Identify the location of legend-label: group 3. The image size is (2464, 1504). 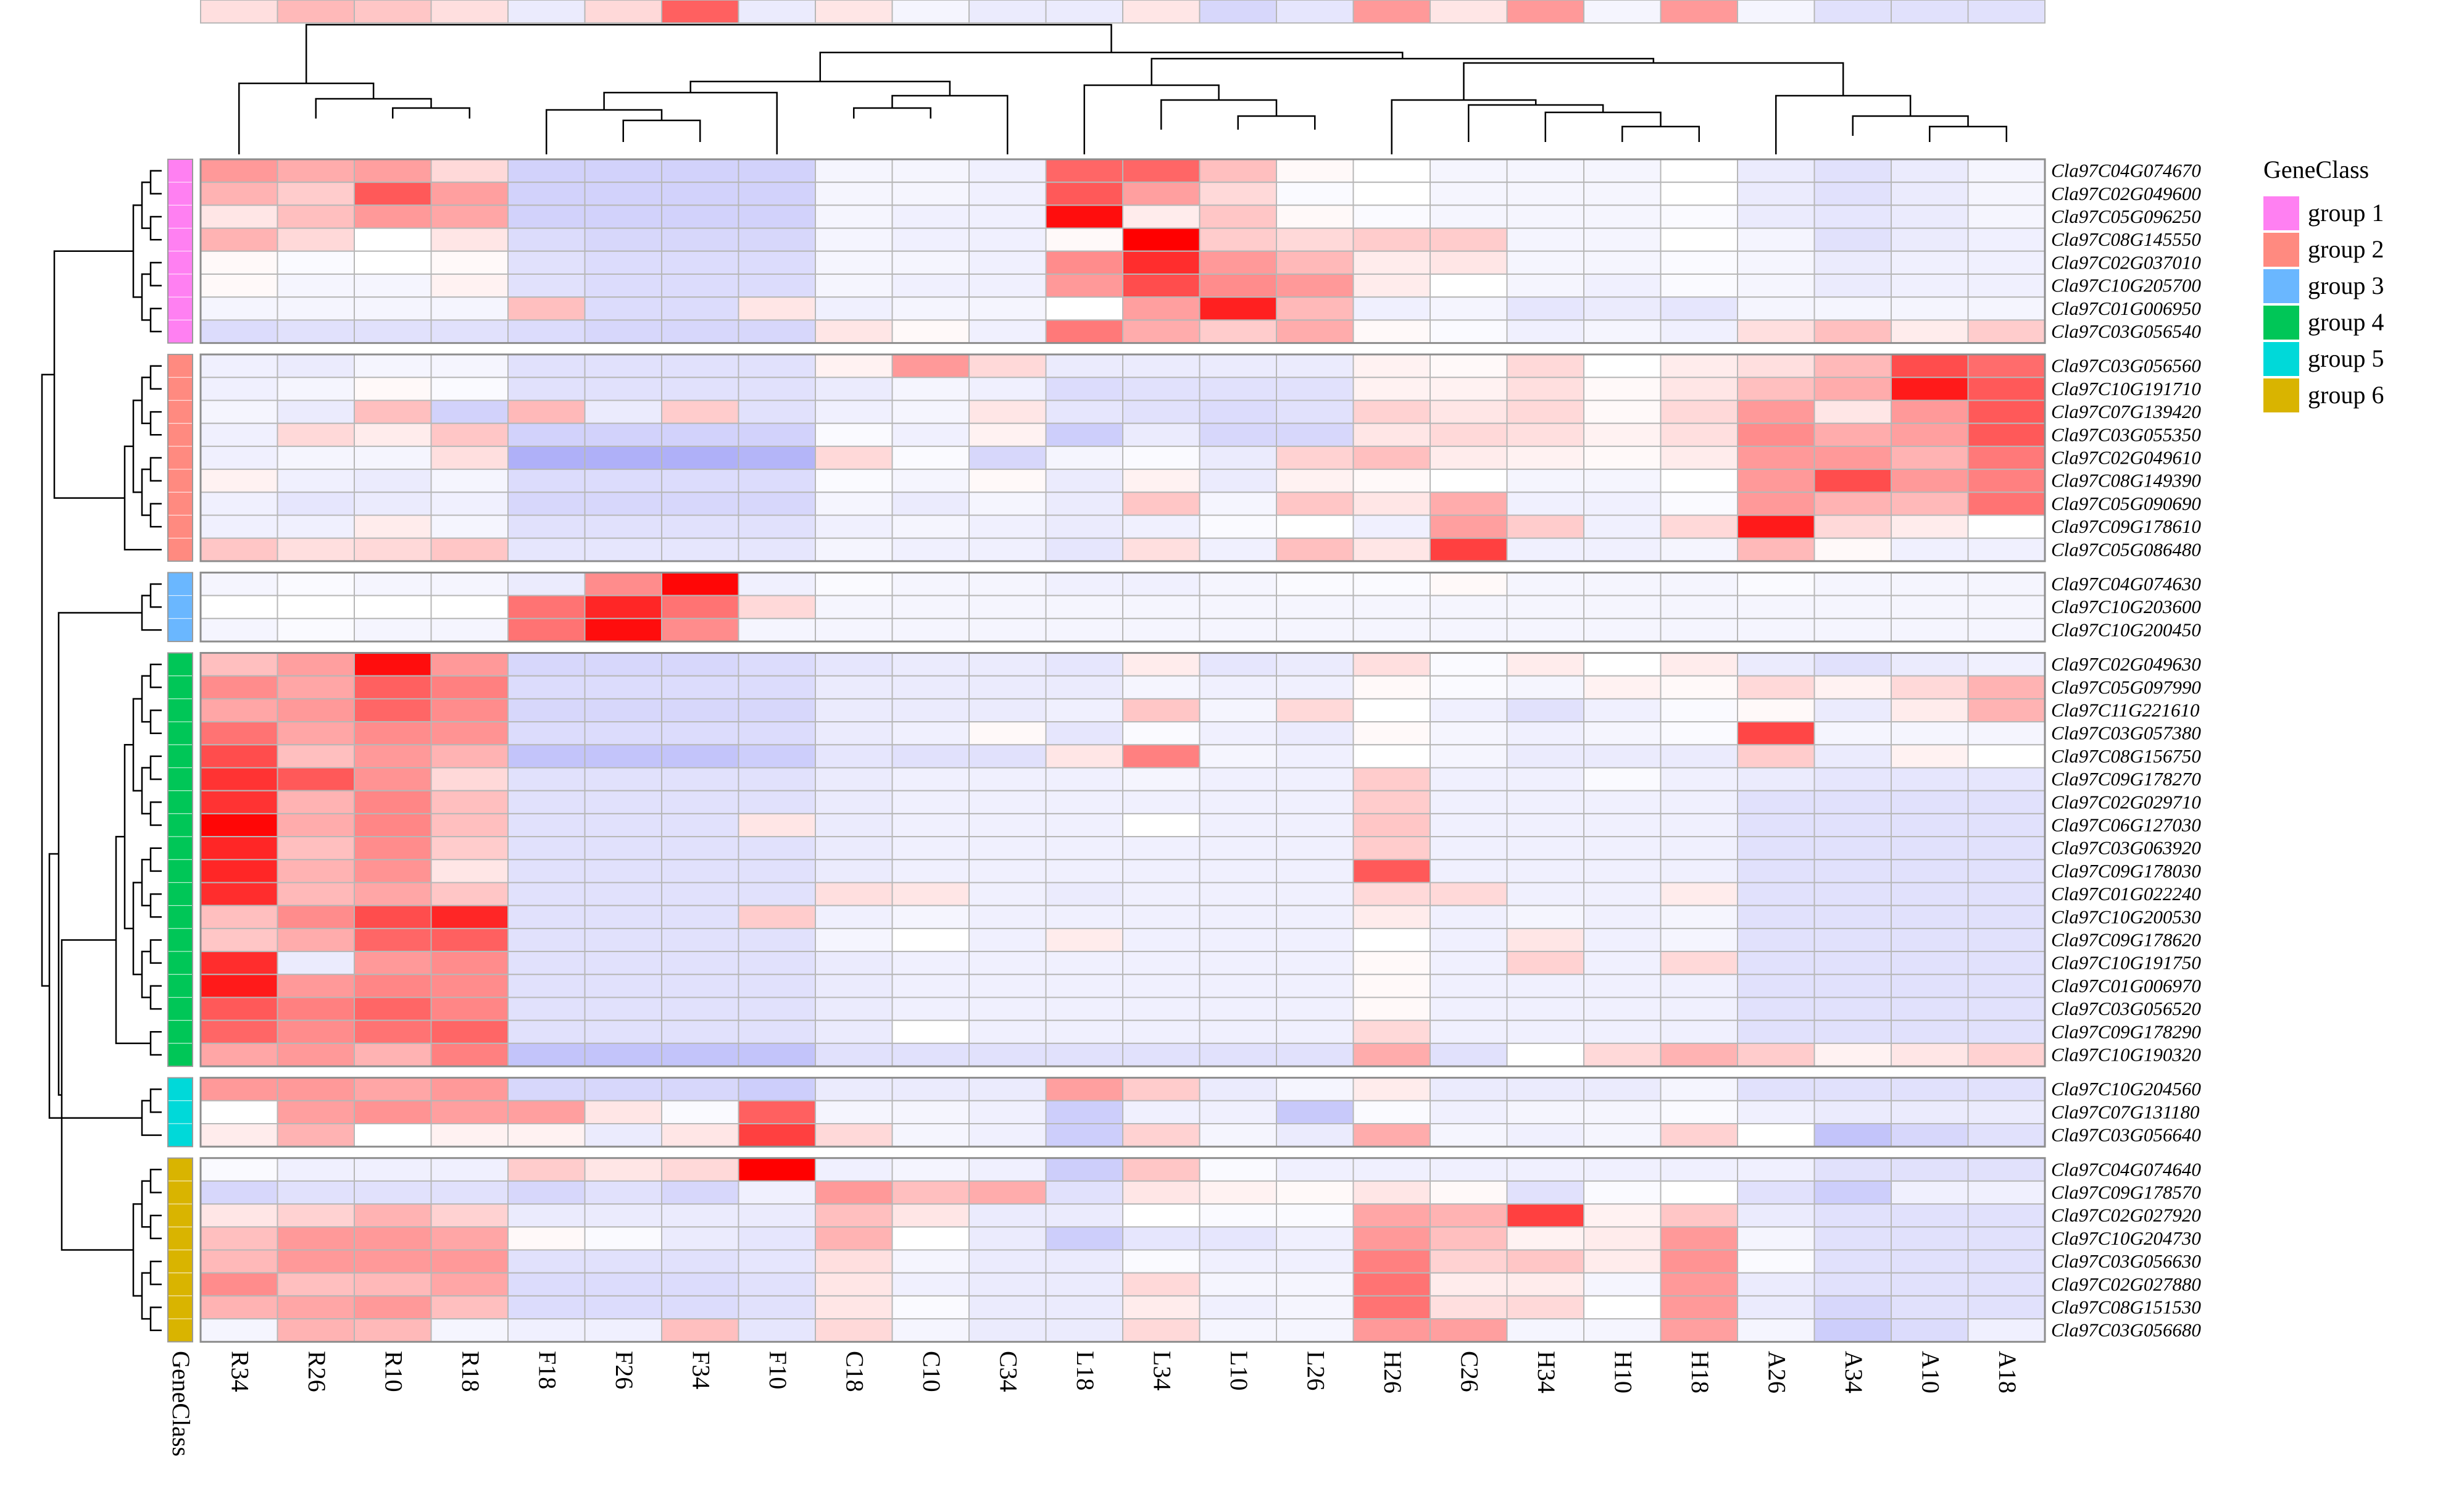
(2346, 286).